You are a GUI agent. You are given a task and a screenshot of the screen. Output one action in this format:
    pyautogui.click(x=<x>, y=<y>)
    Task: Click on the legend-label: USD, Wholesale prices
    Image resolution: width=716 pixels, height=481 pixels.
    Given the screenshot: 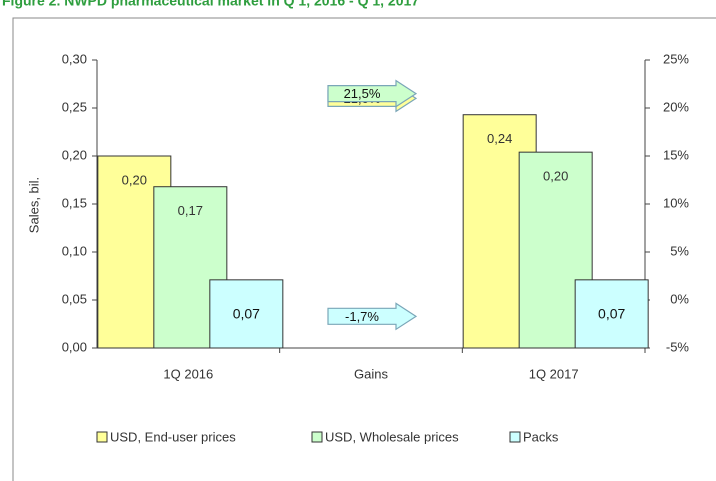 What is the action you would take?
    pyautogui.click(x=392, y=436)
    